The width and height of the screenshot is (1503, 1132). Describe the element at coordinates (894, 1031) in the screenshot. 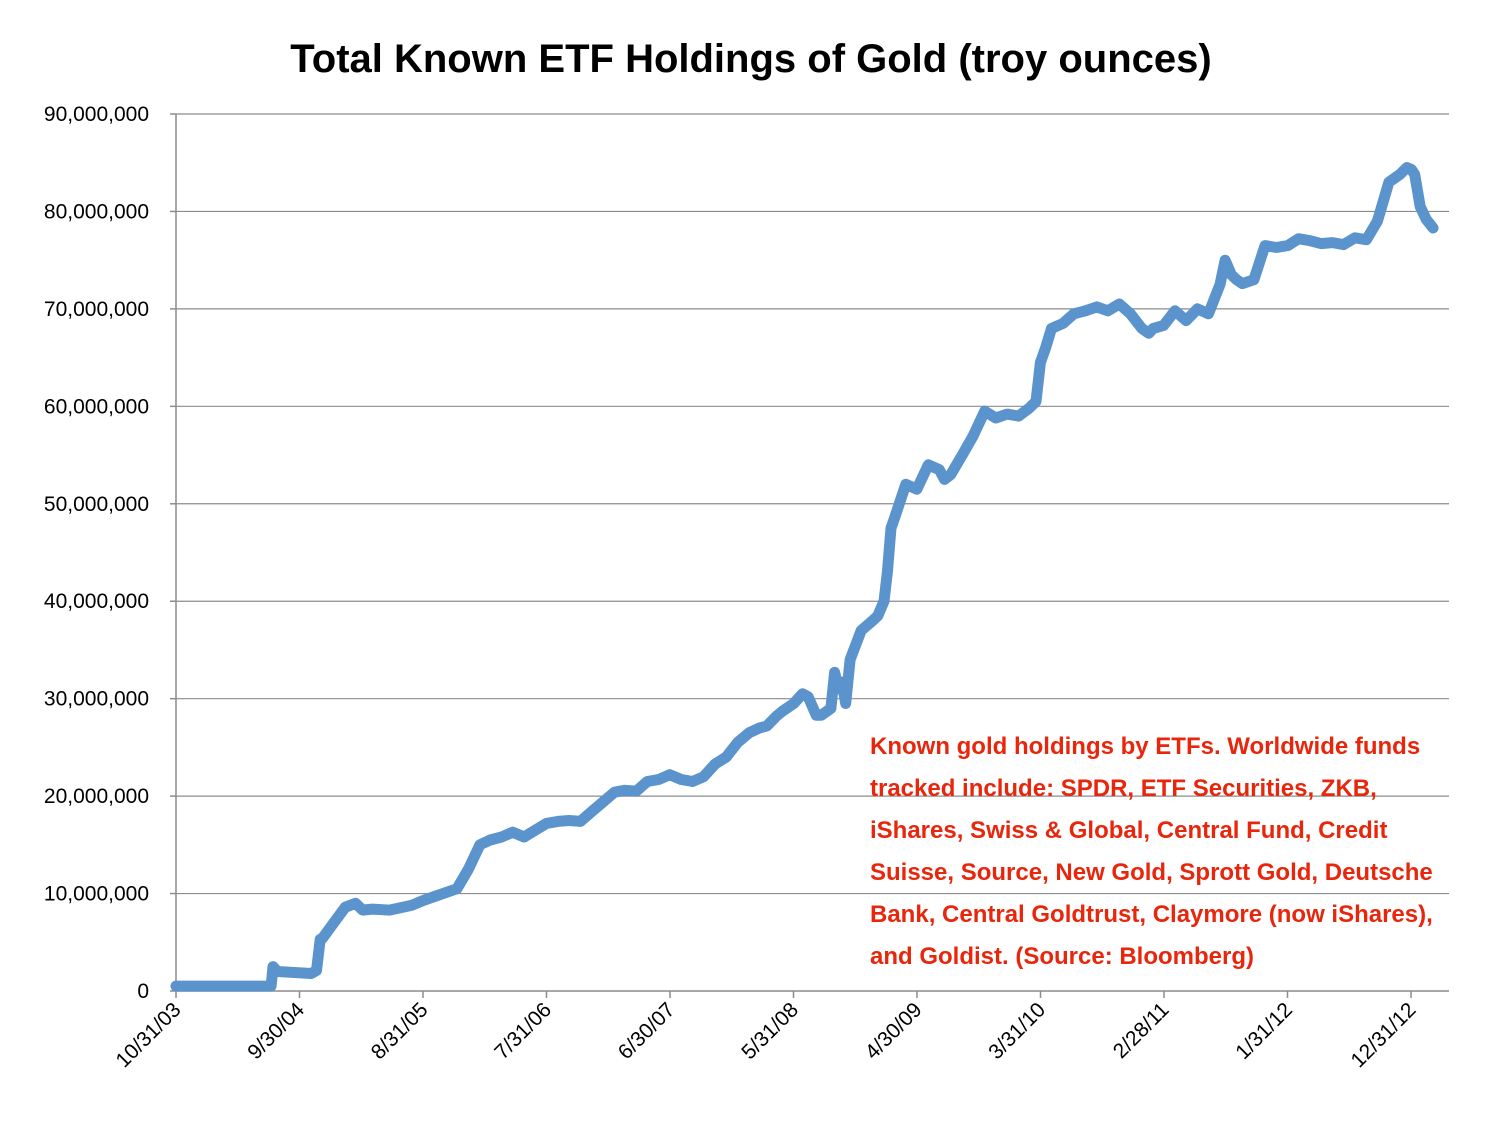

I see `x-tick-label: 4/30/09` at that location.